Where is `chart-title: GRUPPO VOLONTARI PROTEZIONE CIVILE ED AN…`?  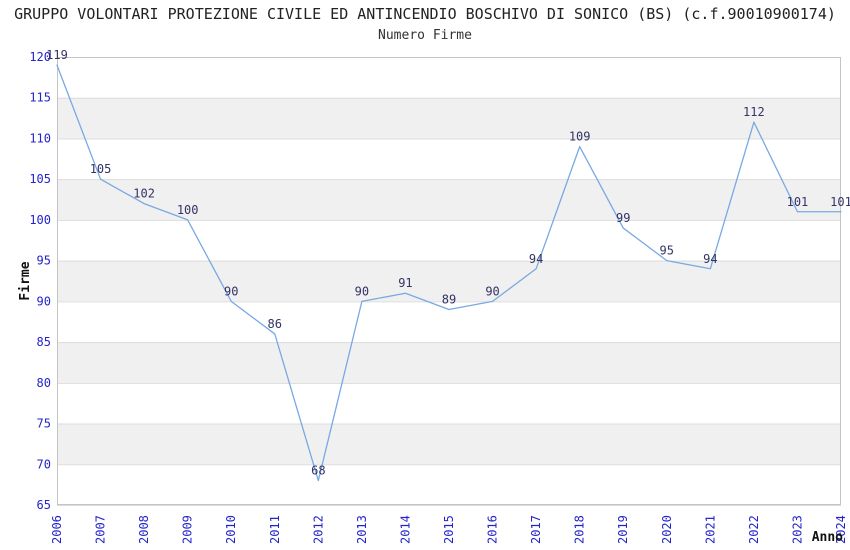 chart-title: GRUPPO VOLONTARI PROTEZIONE CIVILE ED AN… is located at coordinates (425, 14).